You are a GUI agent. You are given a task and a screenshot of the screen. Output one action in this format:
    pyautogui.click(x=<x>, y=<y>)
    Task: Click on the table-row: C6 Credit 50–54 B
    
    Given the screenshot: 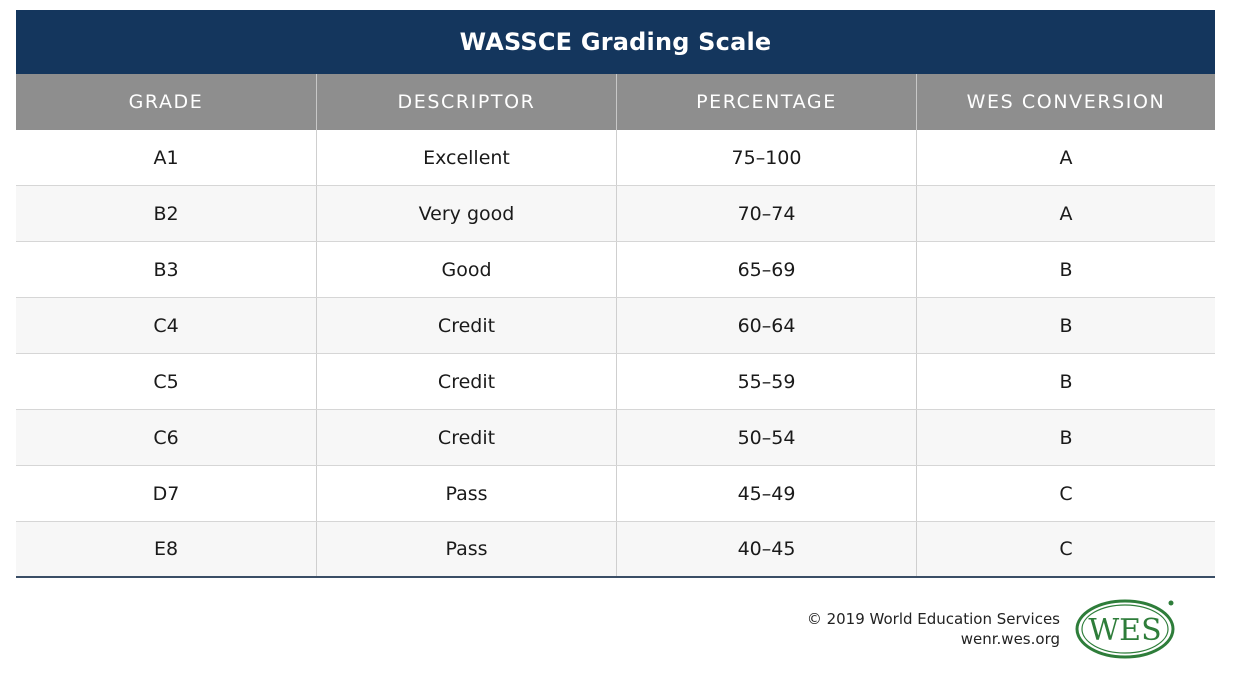 What is the action you would take?
    pyautogui.click(x=615, y=438)
    